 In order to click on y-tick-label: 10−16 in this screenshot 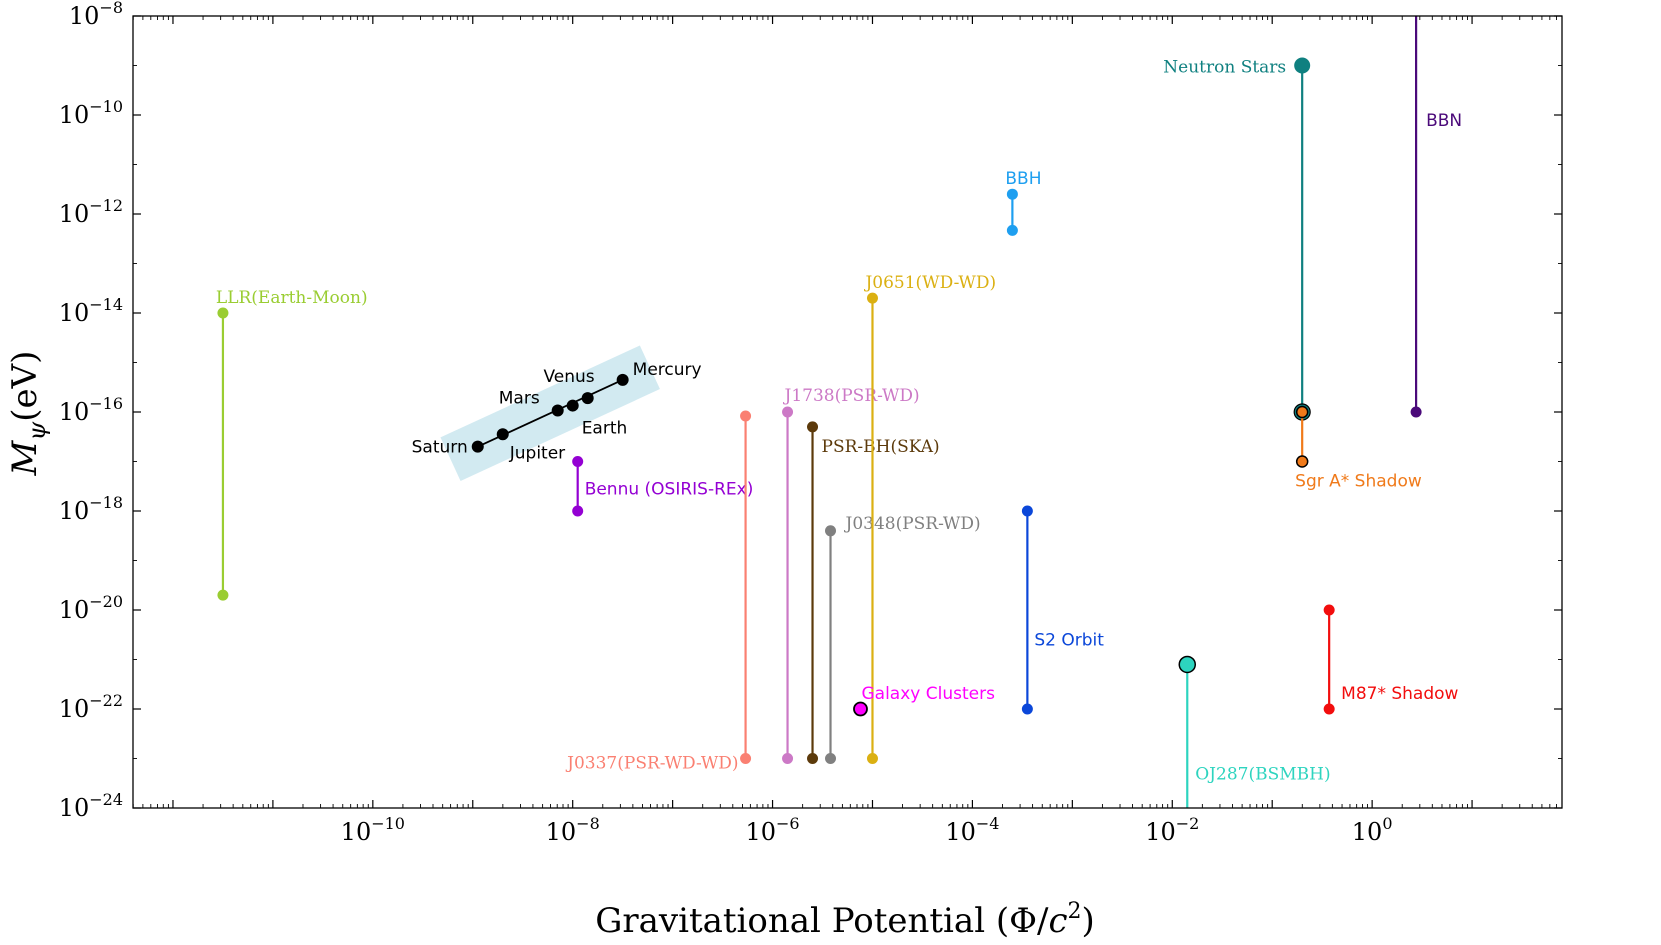, I will do `click(91, 410)`.